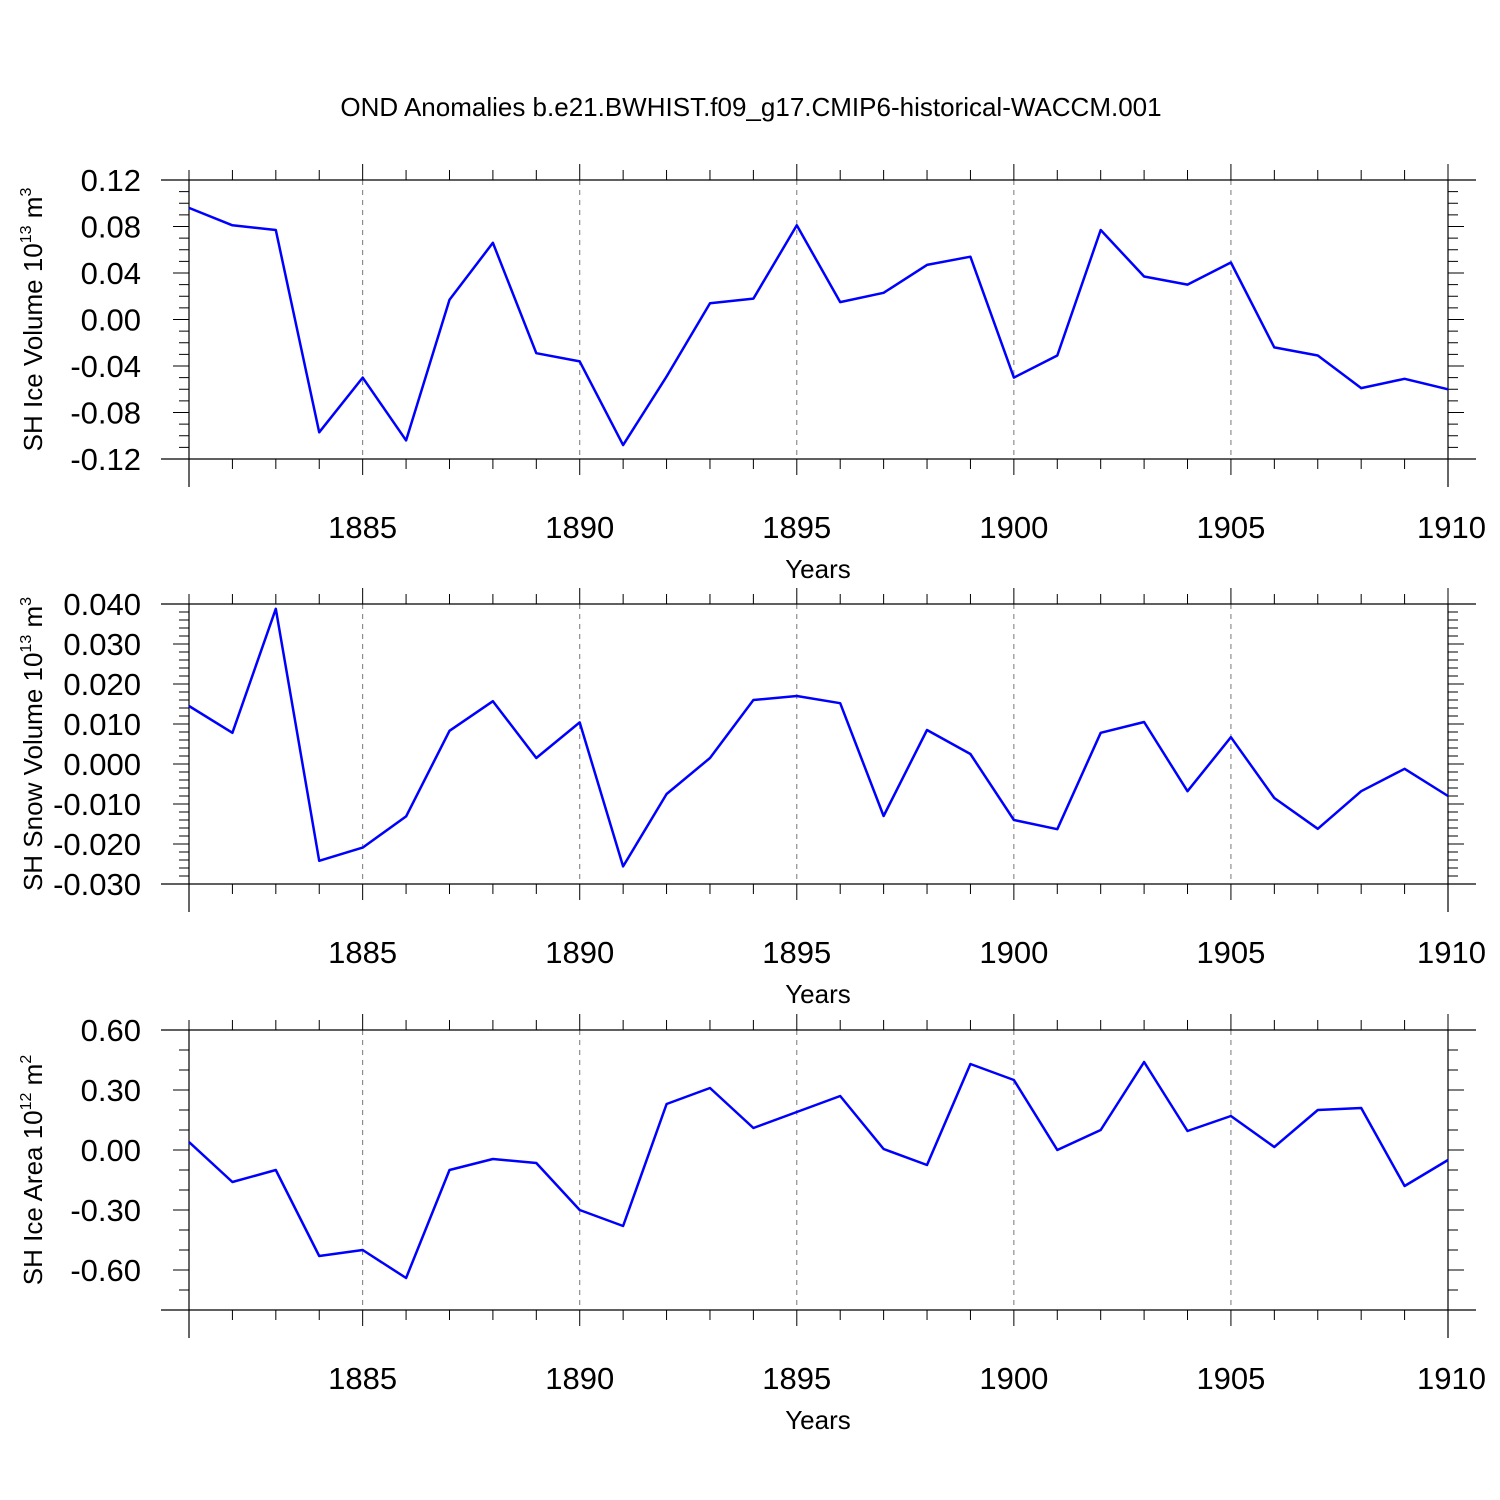 This screenshot has width=1500, height=1500. What do you see at coordinates (97, 804) in the screenshot?
I see `y-tick-label: -0.010` at bounding box center [97, 804].